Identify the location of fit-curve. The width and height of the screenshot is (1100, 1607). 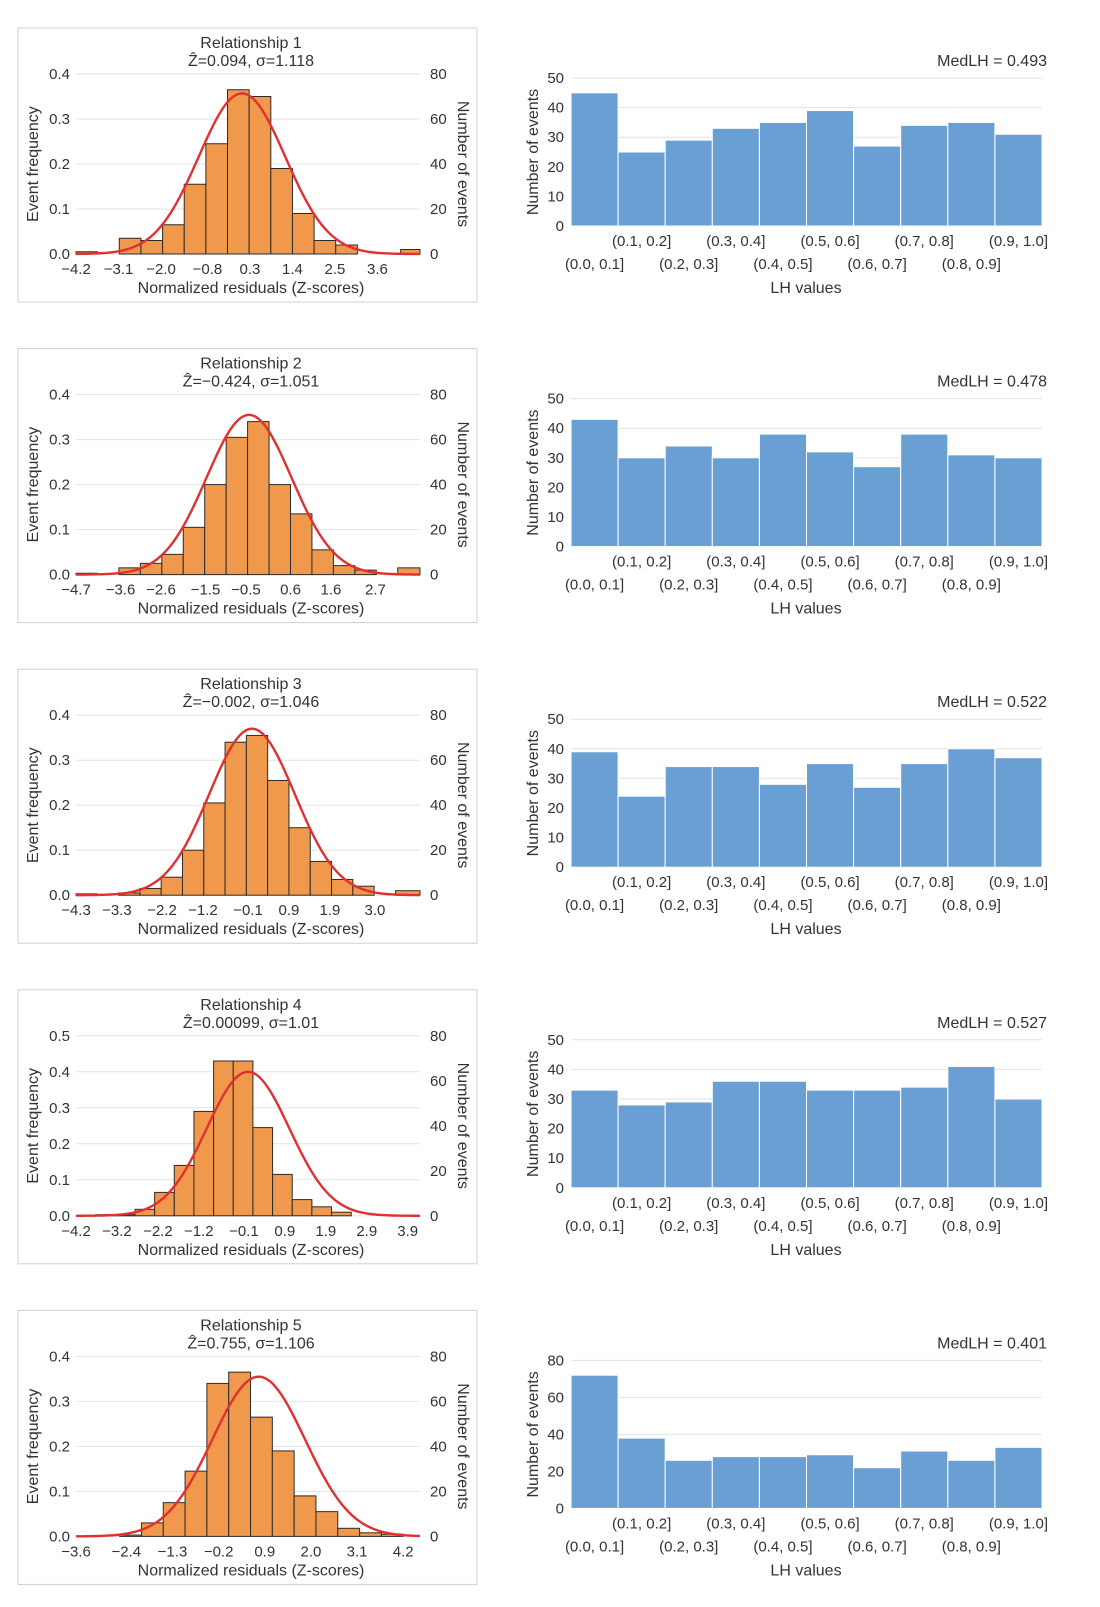
(248, 174).